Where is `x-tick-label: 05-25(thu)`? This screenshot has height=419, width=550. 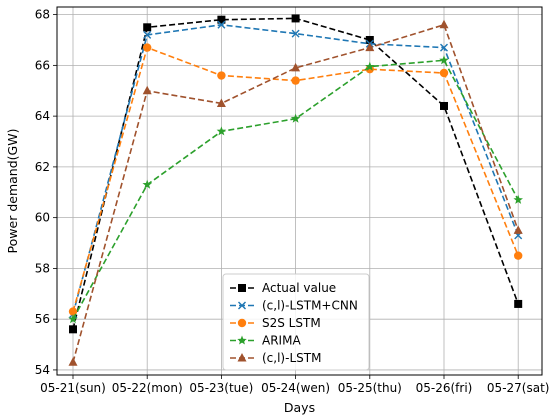
x-tick-label: 05-25(thu) is located at coordinates (370, 388).